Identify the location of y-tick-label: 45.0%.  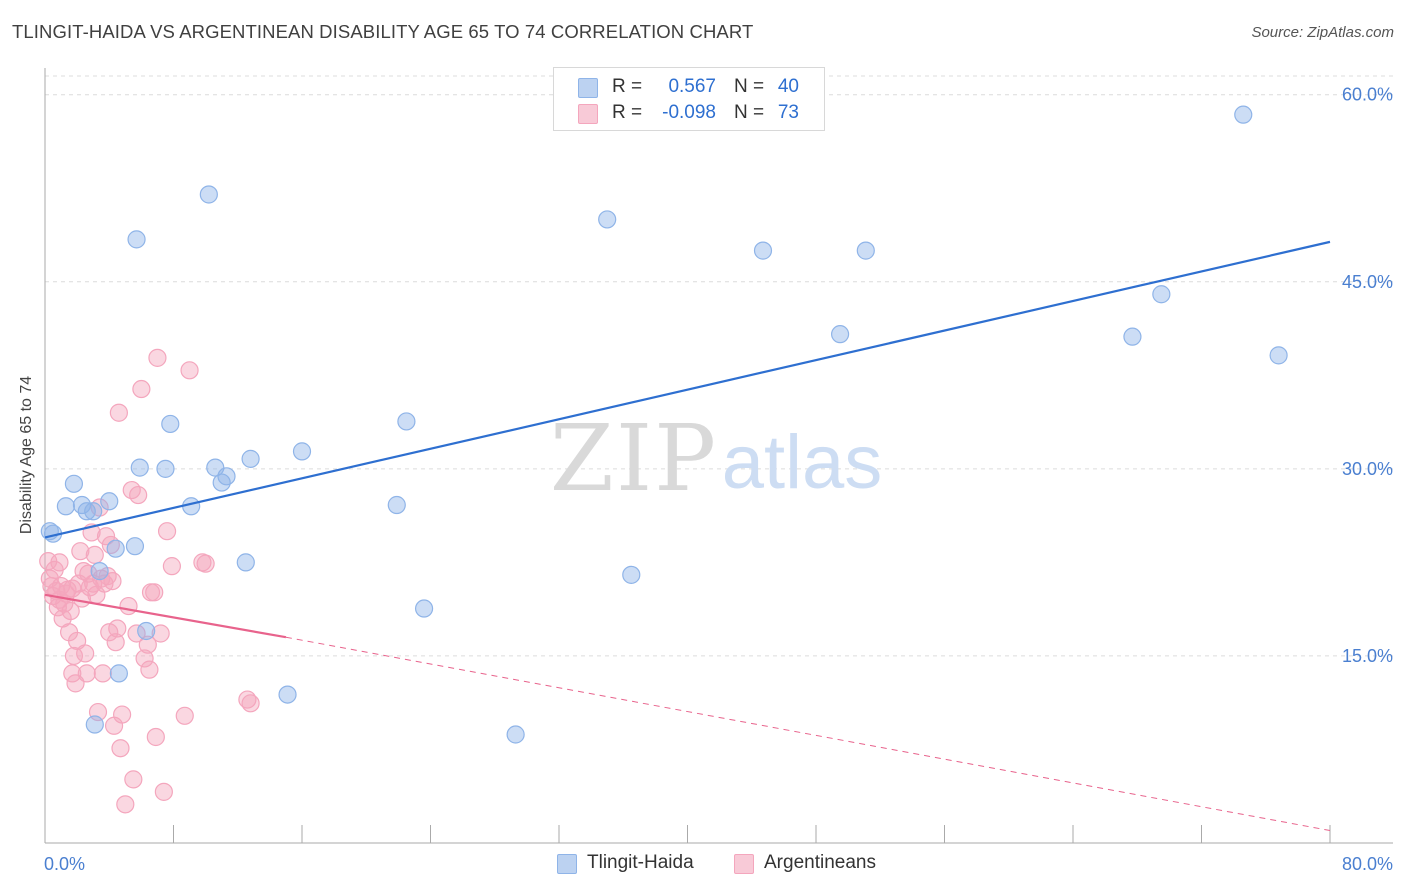
(1367, 282).